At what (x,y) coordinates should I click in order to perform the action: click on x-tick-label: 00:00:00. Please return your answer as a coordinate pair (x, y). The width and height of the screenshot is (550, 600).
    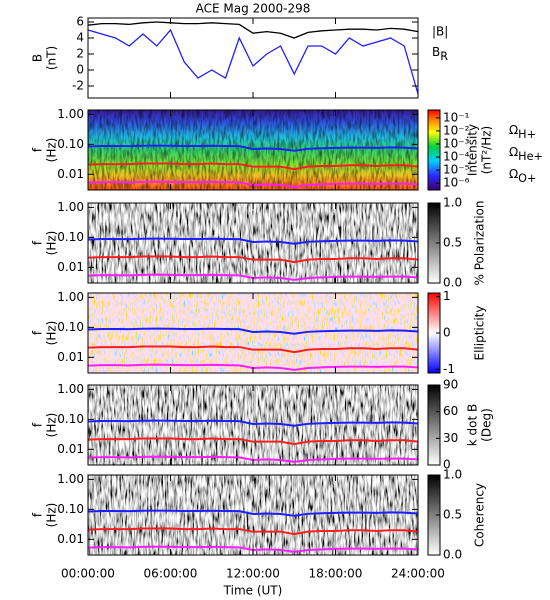
    Looking at the image, I should click on (88, 574).